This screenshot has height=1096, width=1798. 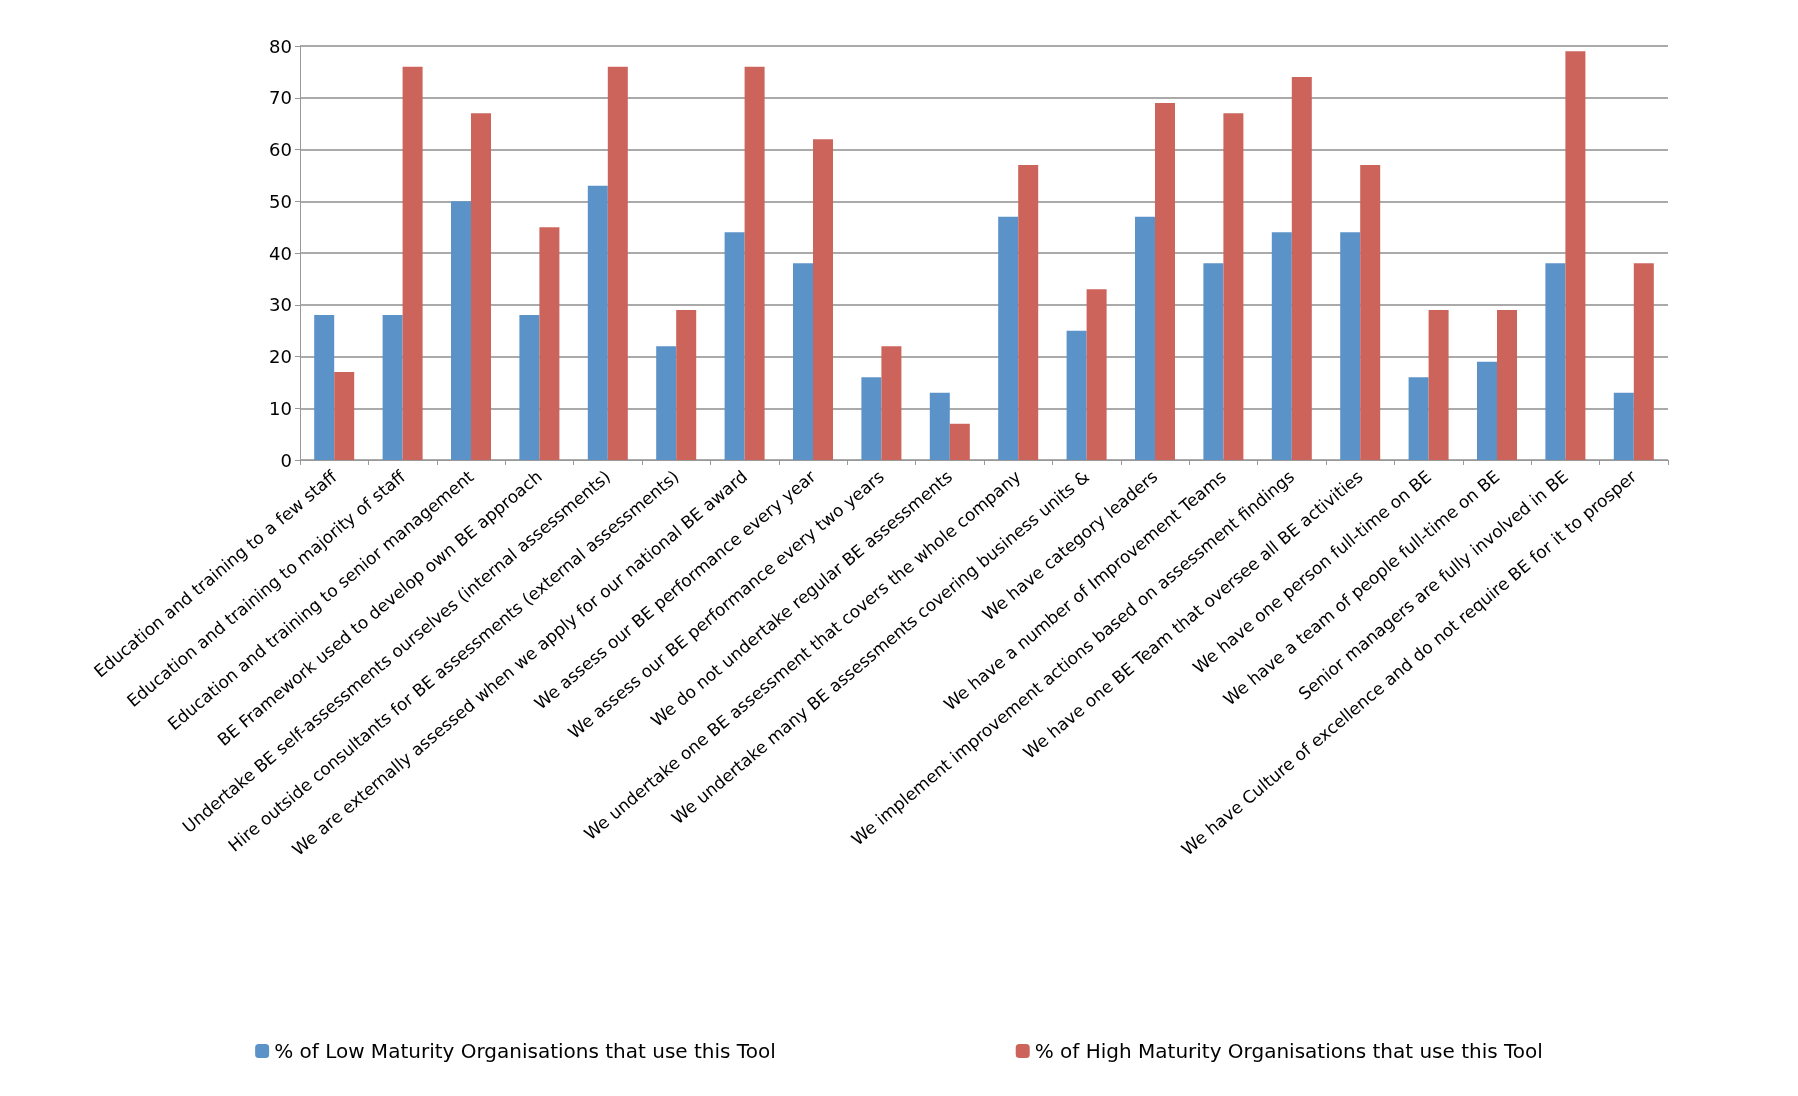 What do you see at coordinates (280, 305) in the screenshot?
I see `y-tick-label: 30` at bounding box center [280, 305].